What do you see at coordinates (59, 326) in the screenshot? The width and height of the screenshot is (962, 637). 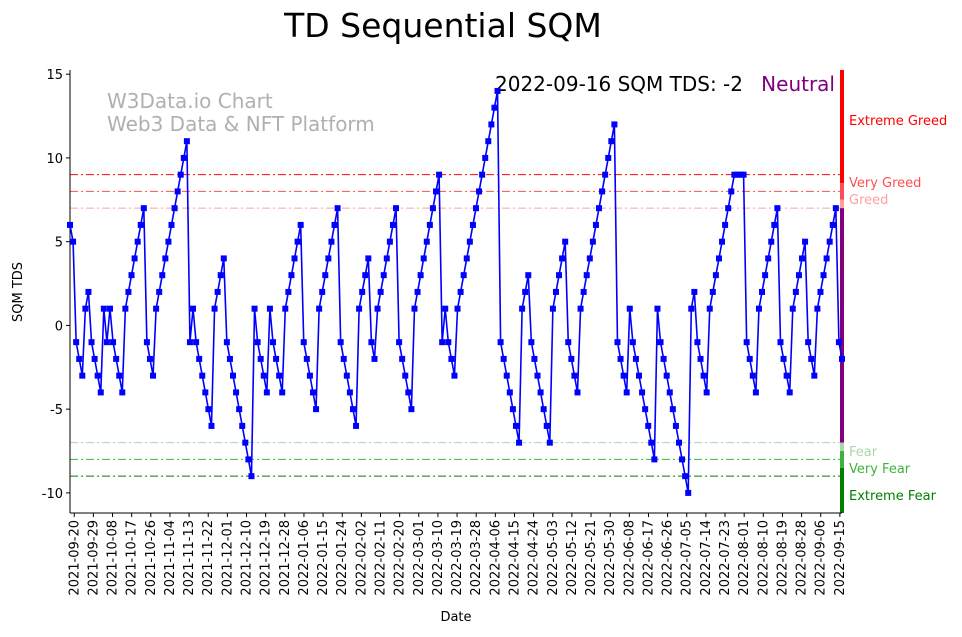 I see `y-tick-label: 0` at bounding box center [59, 326].